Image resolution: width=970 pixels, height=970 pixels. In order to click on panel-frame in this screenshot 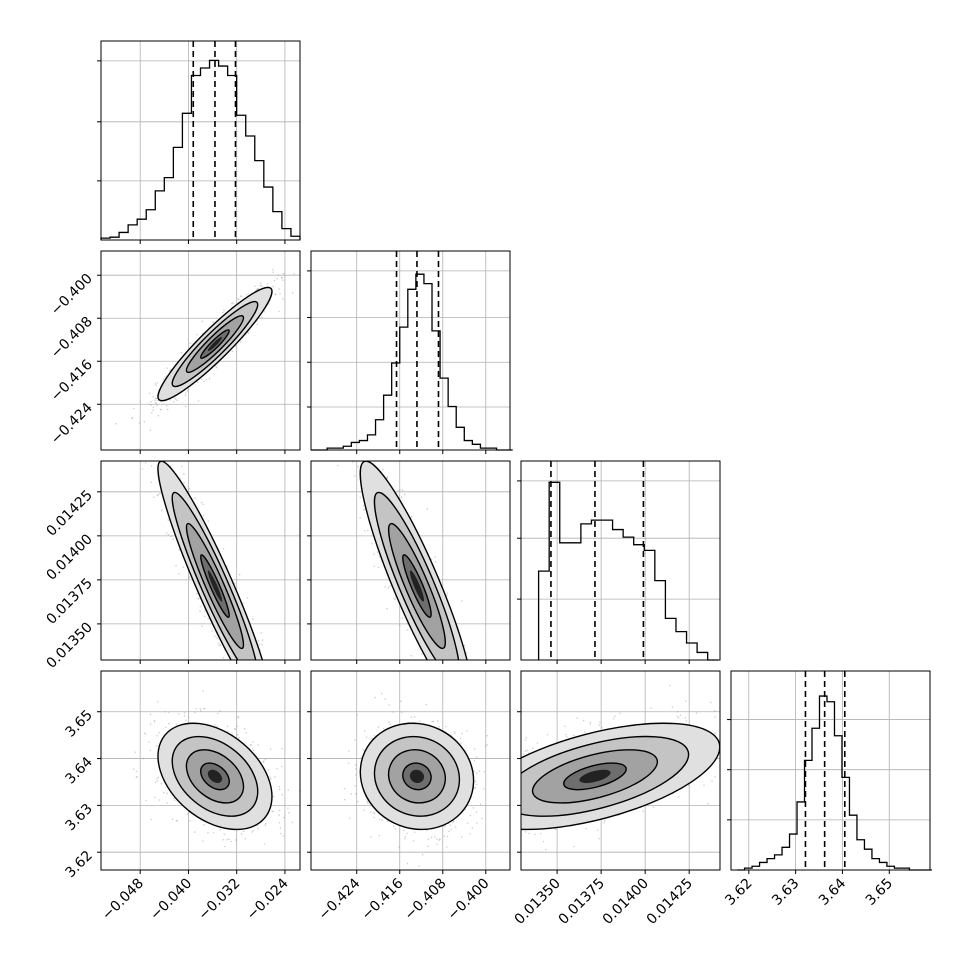, I will do `click(410, 350)`.